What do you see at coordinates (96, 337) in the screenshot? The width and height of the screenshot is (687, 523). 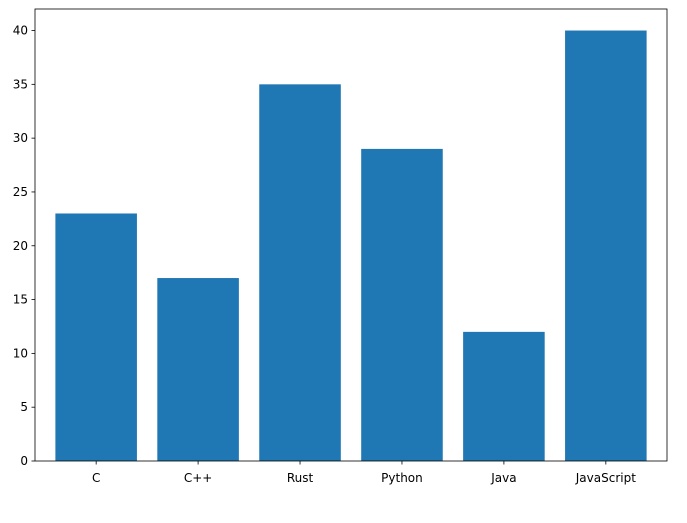 I see `bar-c` at bounding box center [96, 337].